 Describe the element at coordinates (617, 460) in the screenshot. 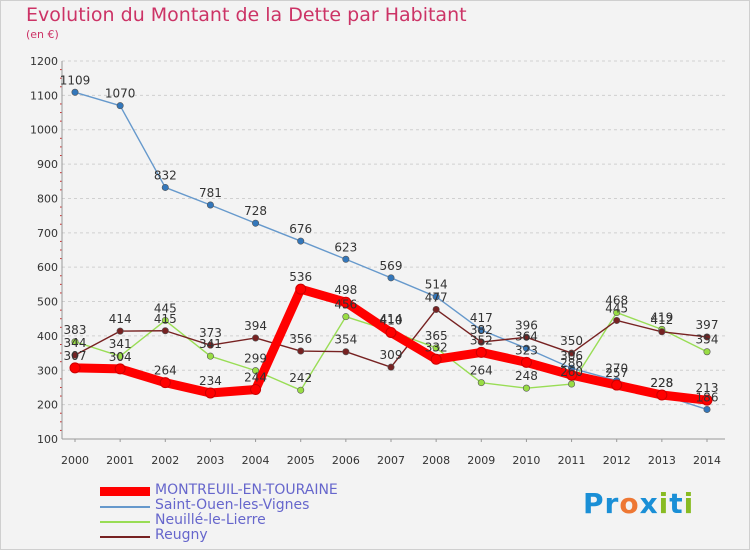

I see `x-tick-label: 2012` at that location.